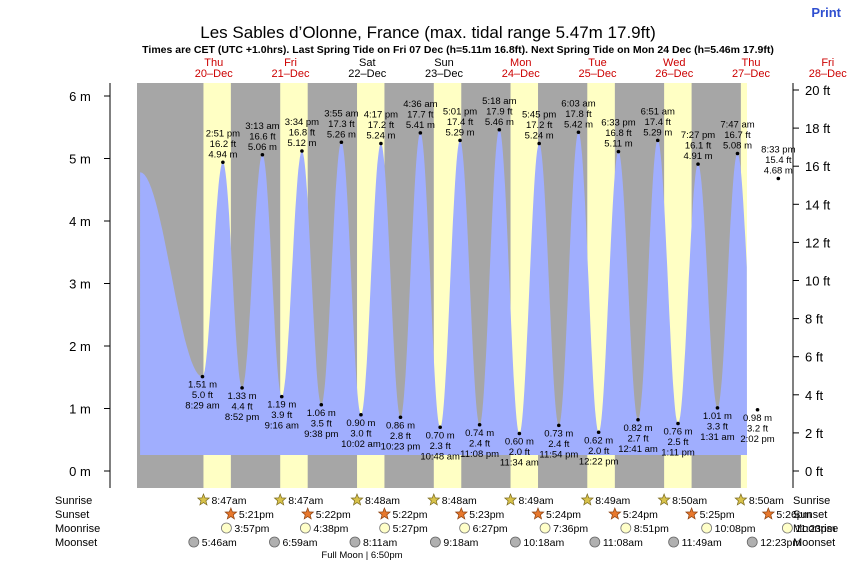 This screenshot has height=588, width=856. Describe the element at coordinates (444, 74) in the screenshot. I see `day-date-label: 23–Dec` at that location.